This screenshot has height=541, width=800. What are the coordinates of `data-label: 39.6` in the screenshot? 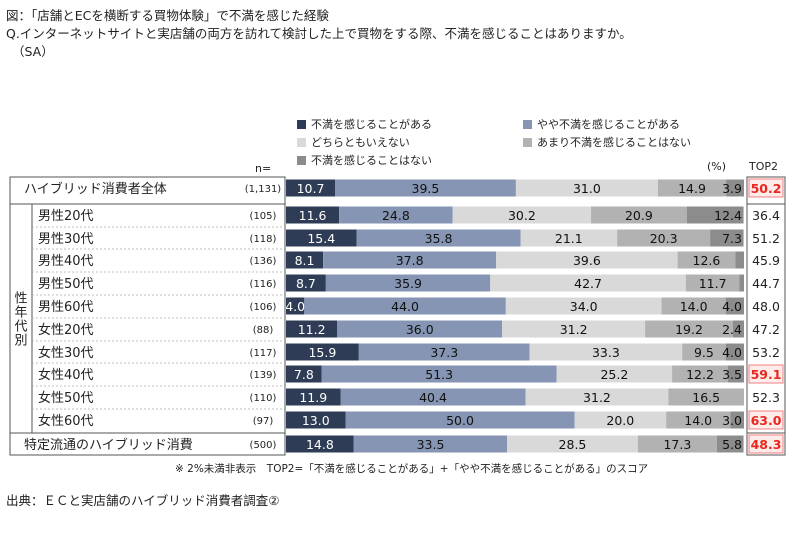 It's located at (587, 260).